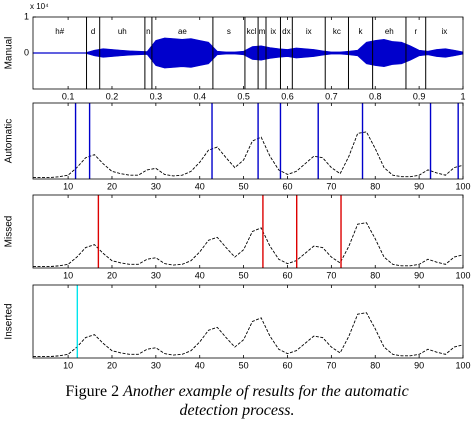 This screenshot has width=474, height=431. Describe the element at coordinates (148, 31) in the screenshot. I see `segment-label: n` at that location.